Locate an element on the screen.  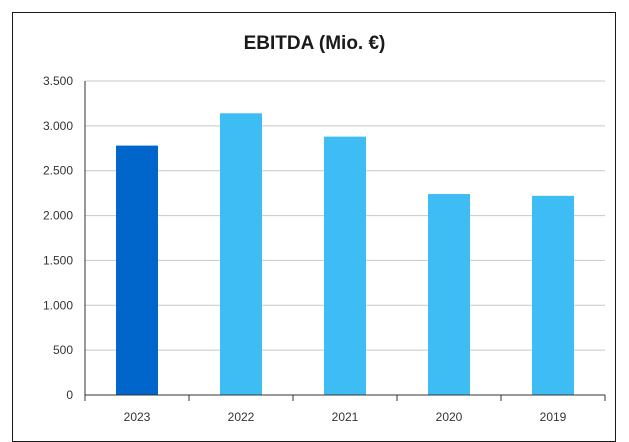
y-tick-label: 2.500 is located at coordinates (58, 171).